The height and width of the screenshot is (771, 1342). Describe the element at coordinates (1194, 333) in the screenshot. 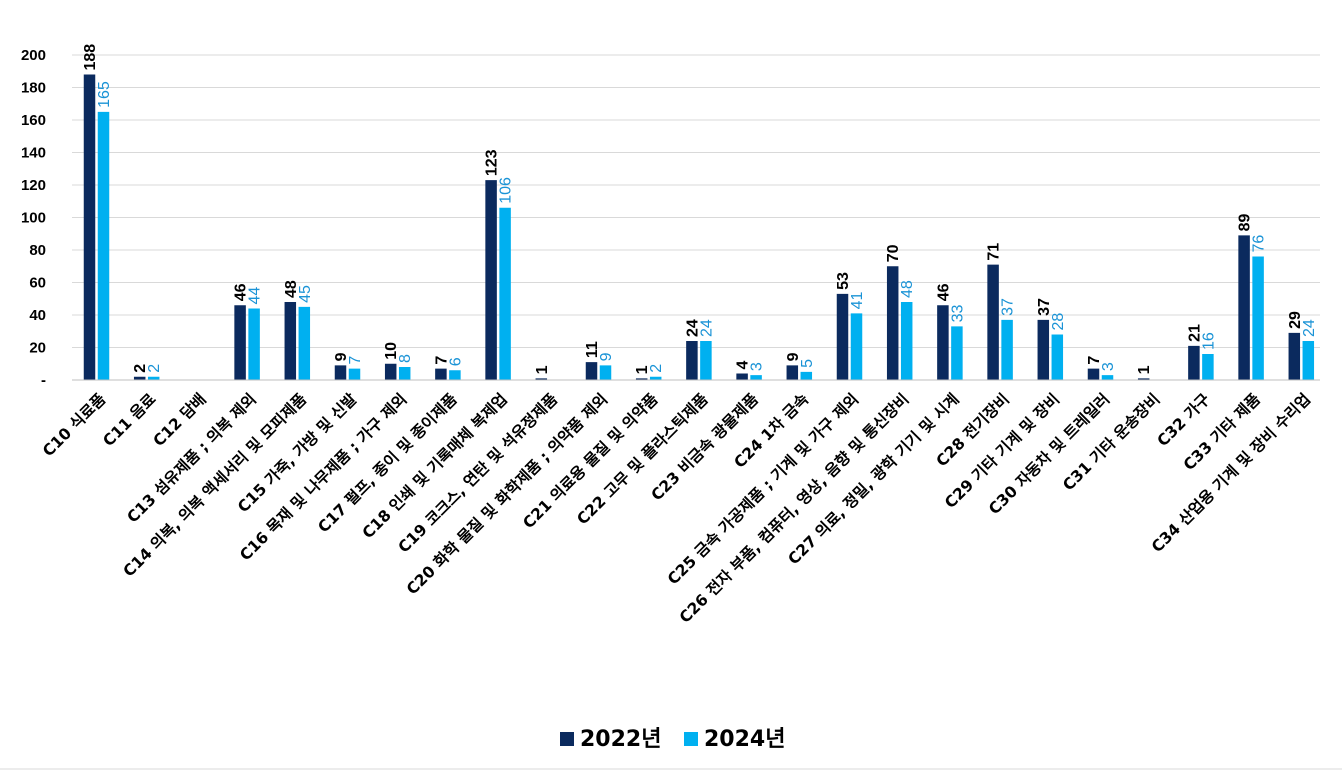

I see `data-label-2022: 21` at that location.